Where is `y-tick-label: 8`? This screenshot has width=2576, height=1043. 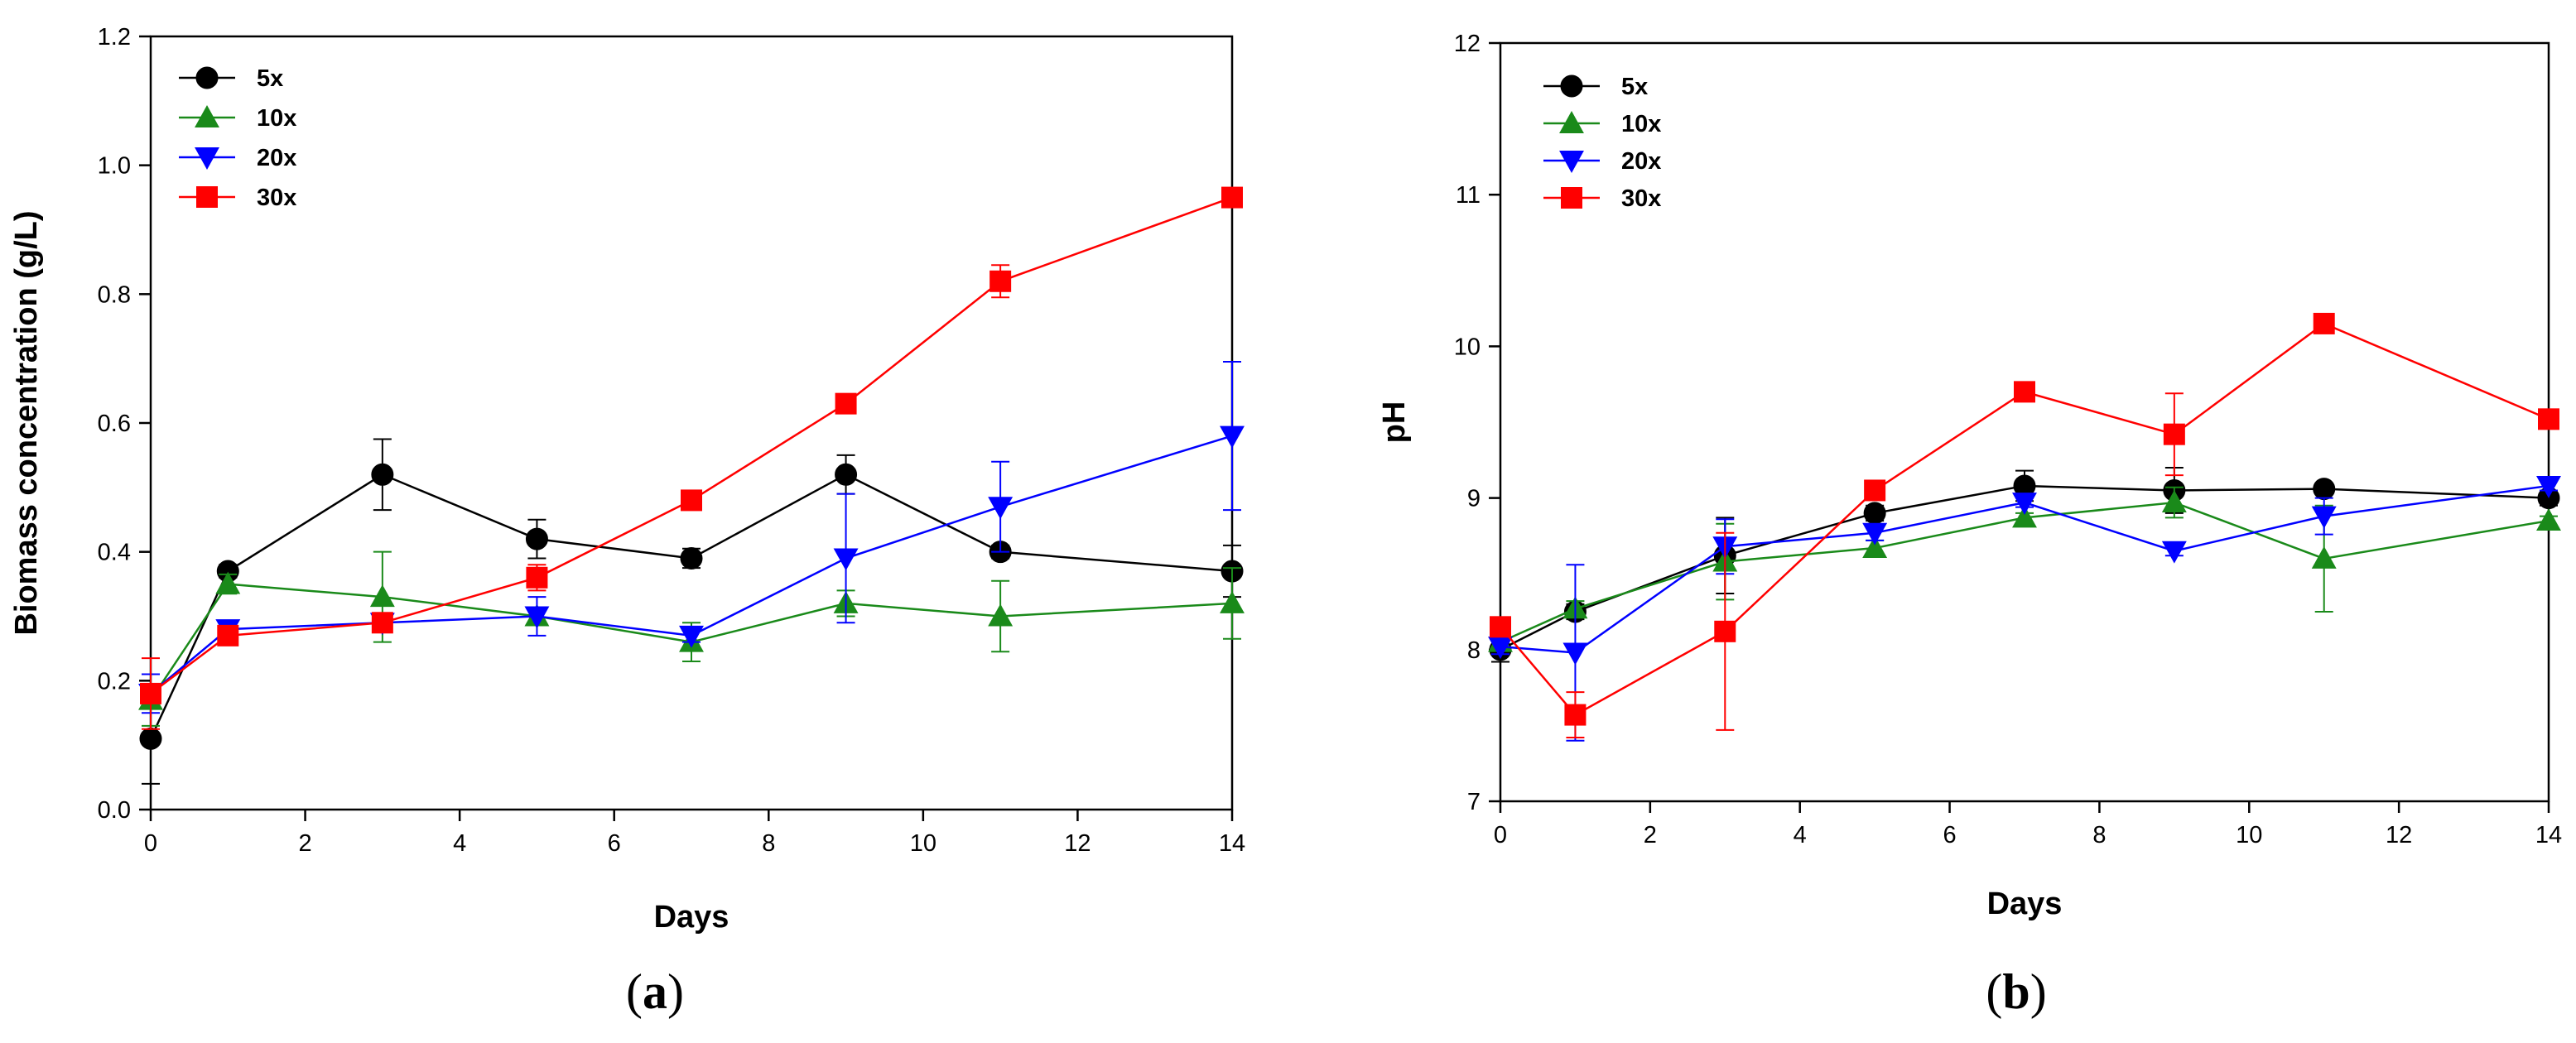
y-tick-label: 8 is located at coordinates (1474, 650).